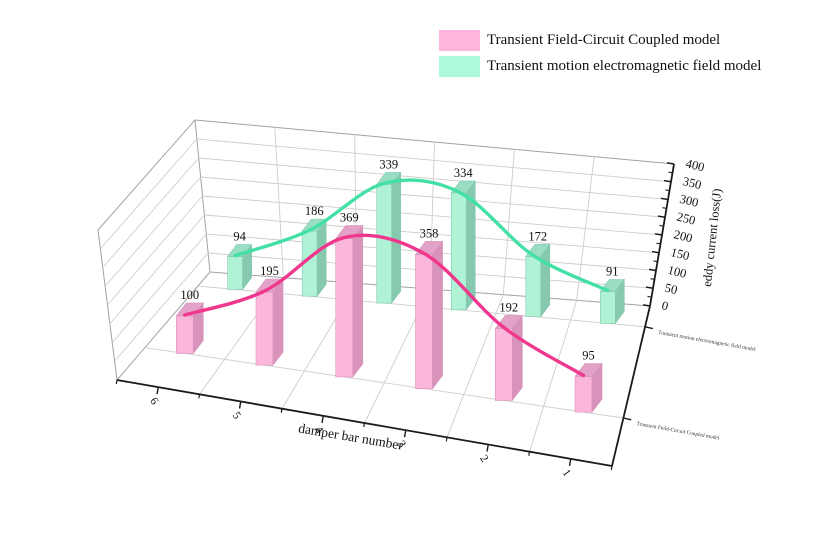  Describe the element at coordinates (689, 201) in the screenshot. I see `z-tick-label: 300` at that location.